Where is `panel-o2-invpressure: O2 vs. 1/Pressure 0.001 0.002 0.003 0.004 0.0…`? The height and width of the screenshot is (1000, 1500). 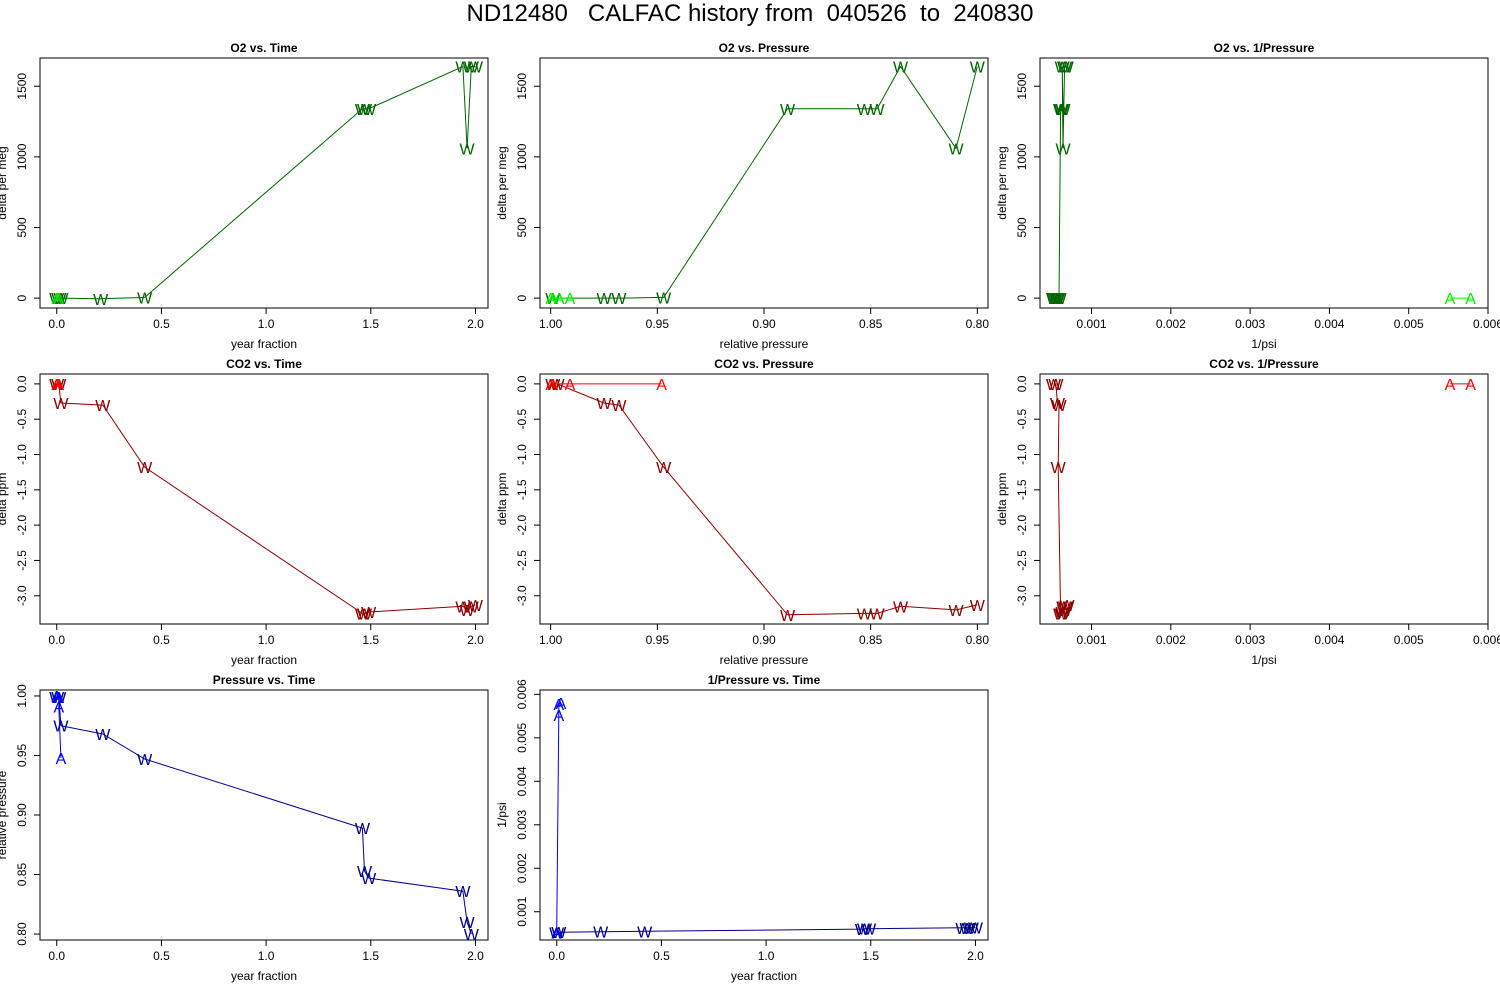 panel-o2-invpressure: O2 vs. 1/Pressure 0.001 0.002 0.003 0.004 0.0… is located at coordinates (1247, 196).